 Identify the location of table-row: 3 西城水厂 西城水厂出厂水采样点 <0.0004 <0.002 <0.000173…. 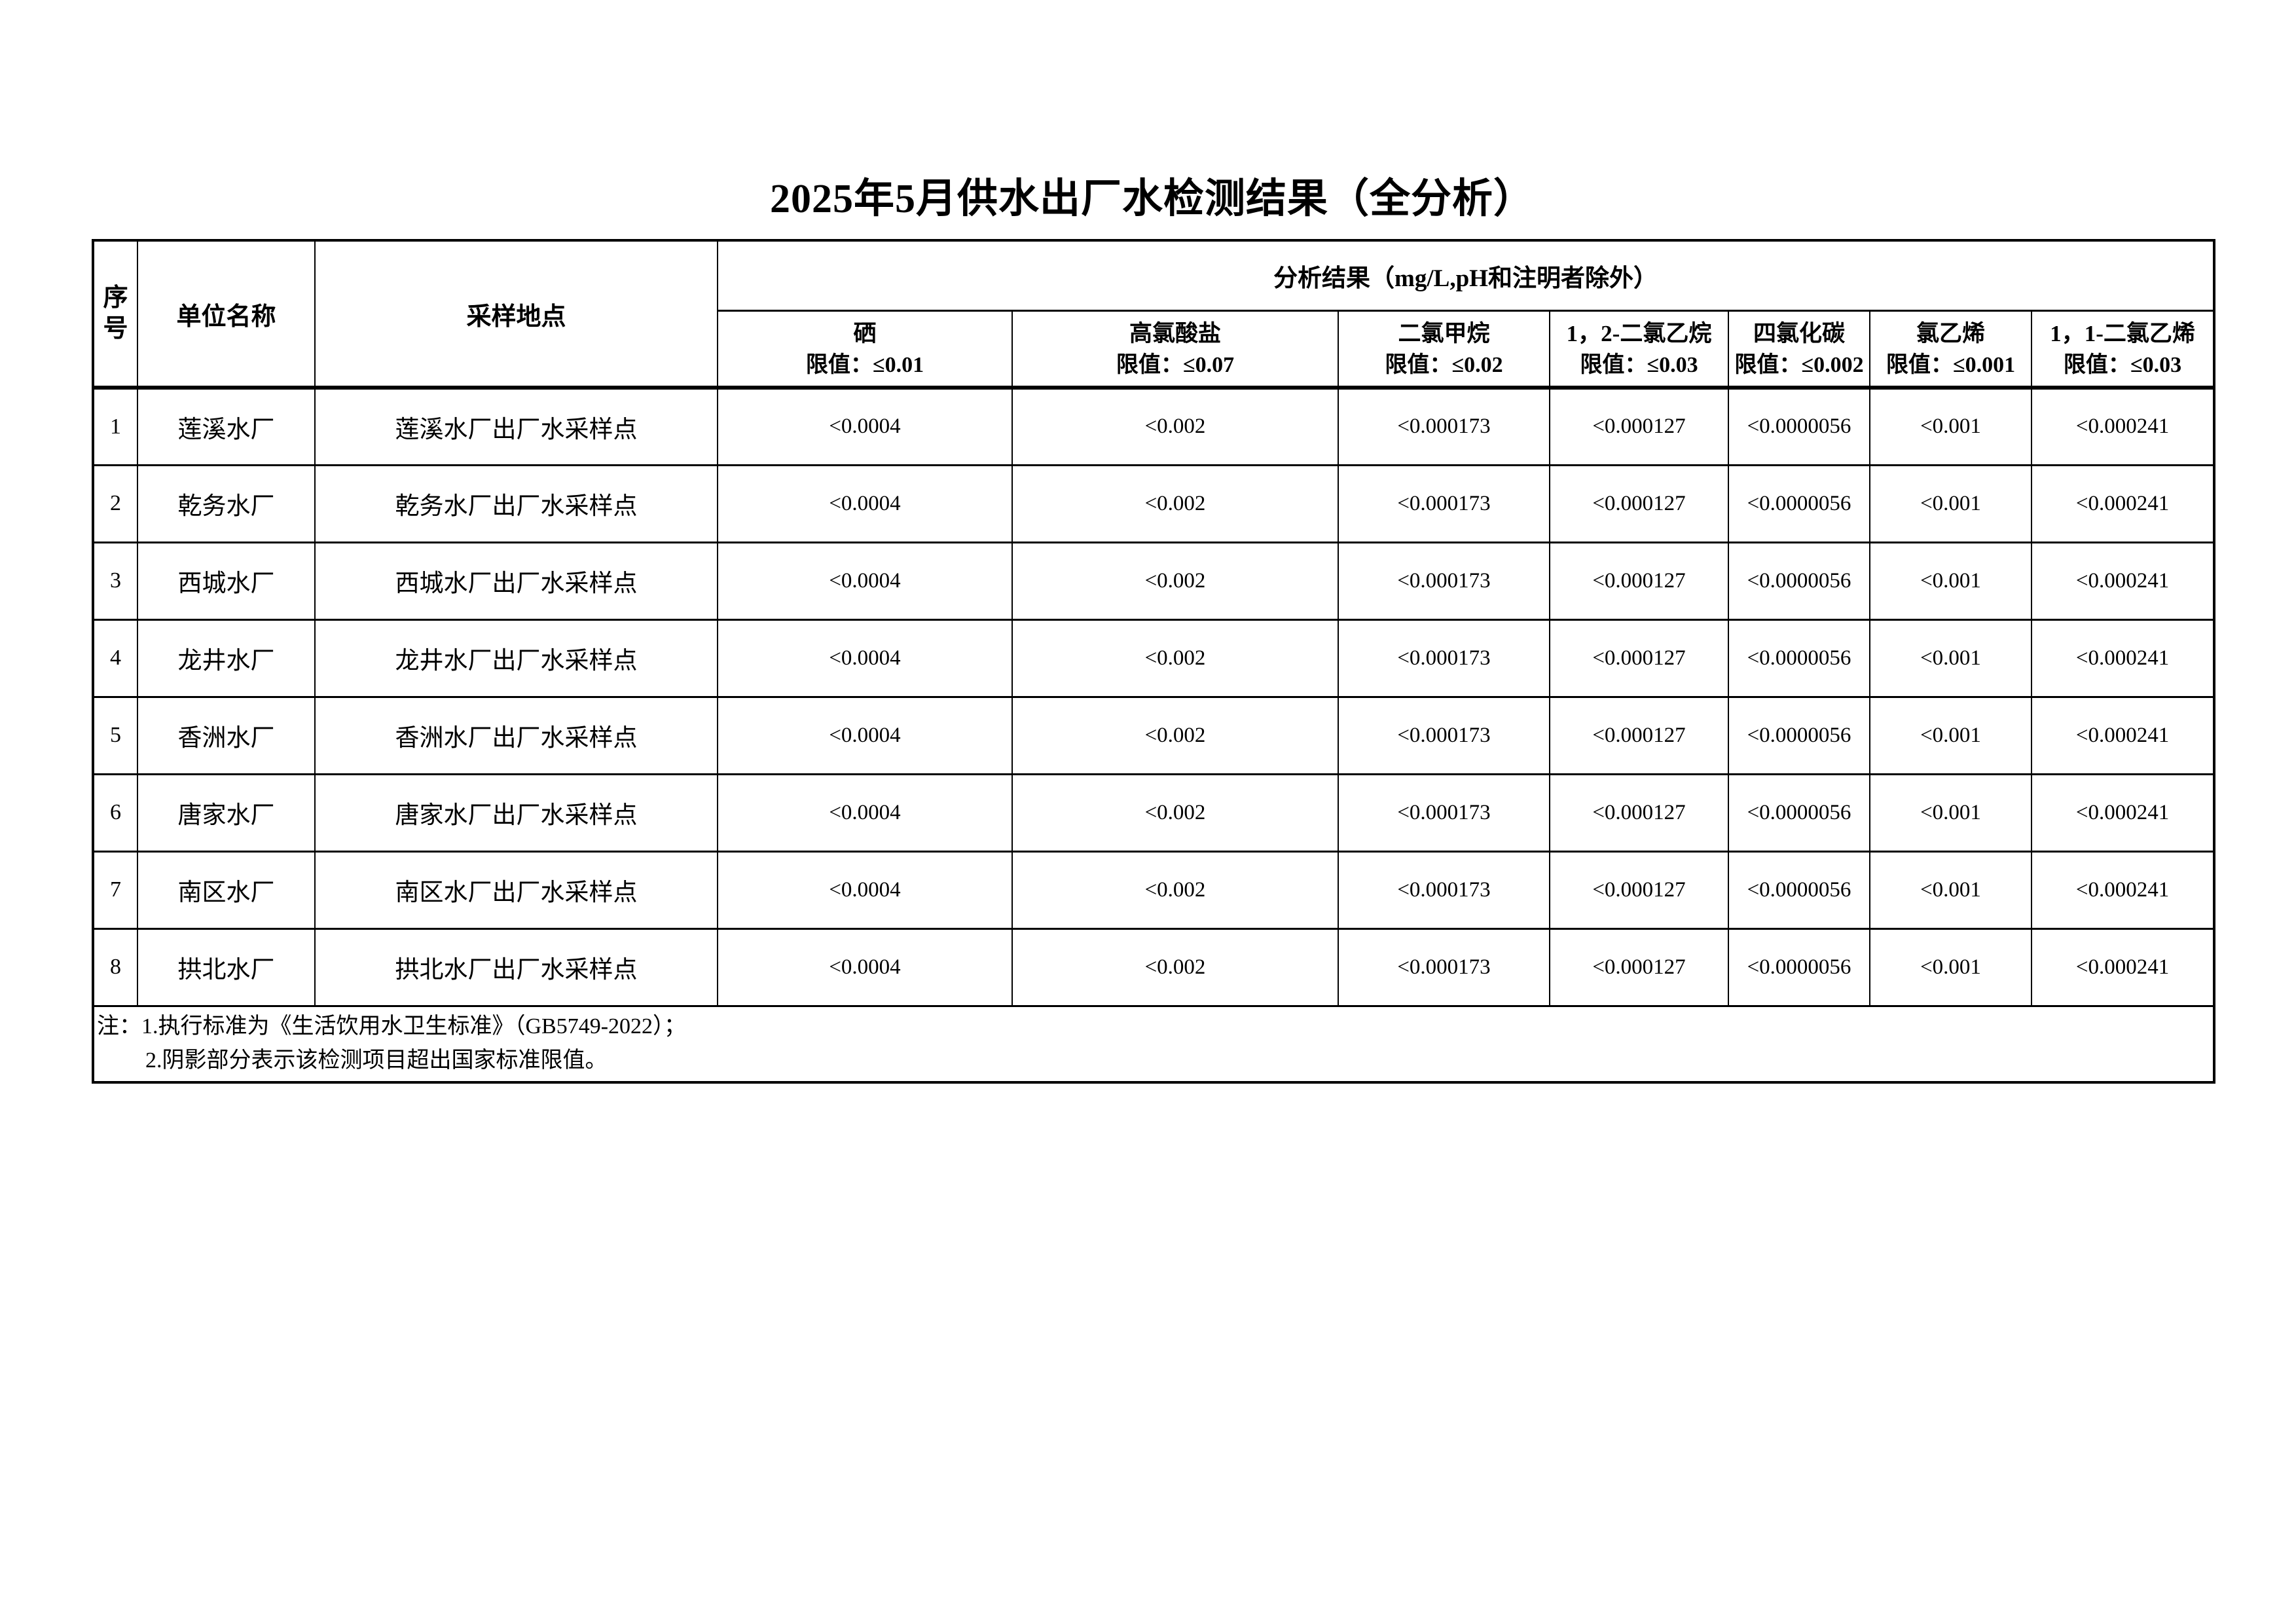
(1153, 581).